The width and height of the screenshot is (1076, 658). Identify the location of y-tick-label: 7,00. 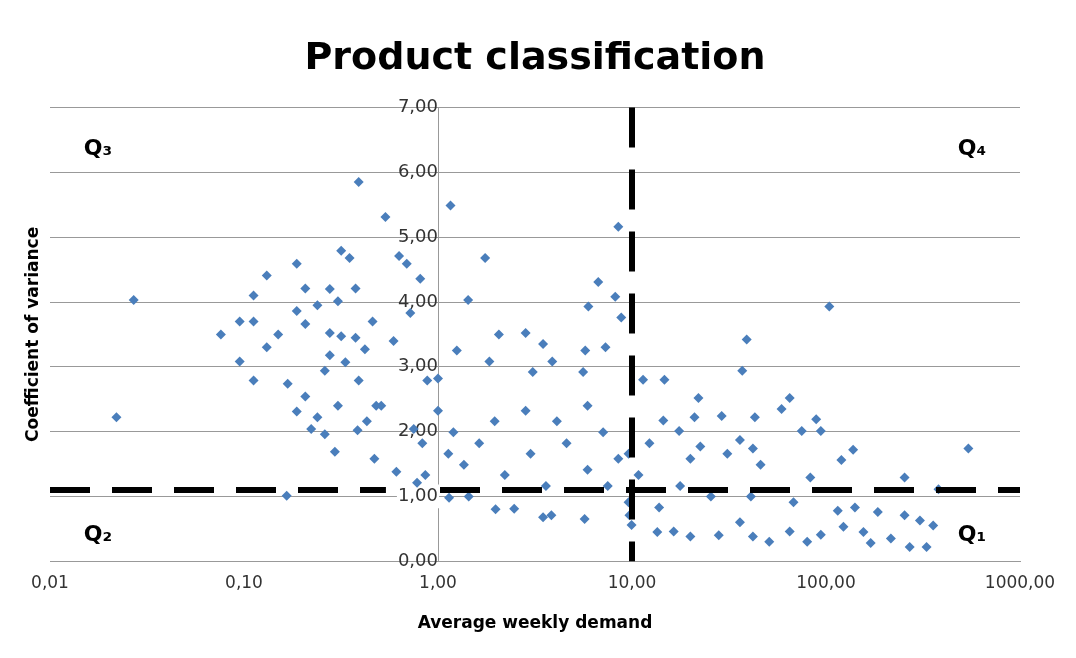
(417, 106).